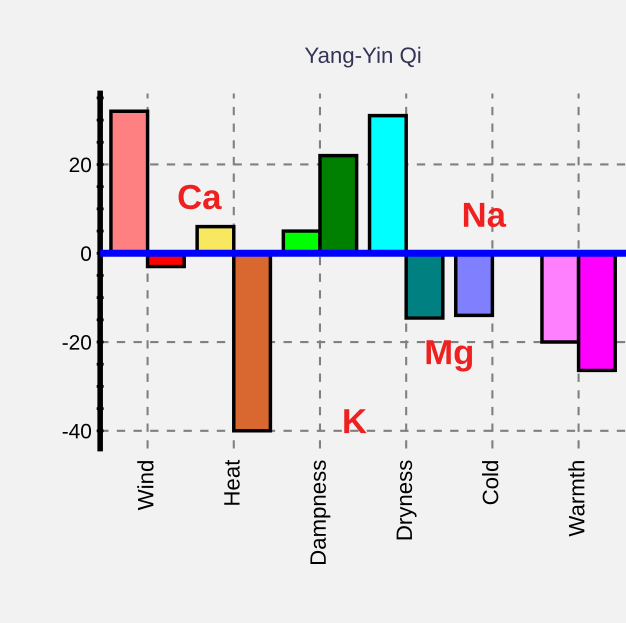 This screenshot has width=626, height=623. What do you see at coordinates (485, 215) in the screenshot?
I see `annotation: Na` at bounding box center [485, 215].